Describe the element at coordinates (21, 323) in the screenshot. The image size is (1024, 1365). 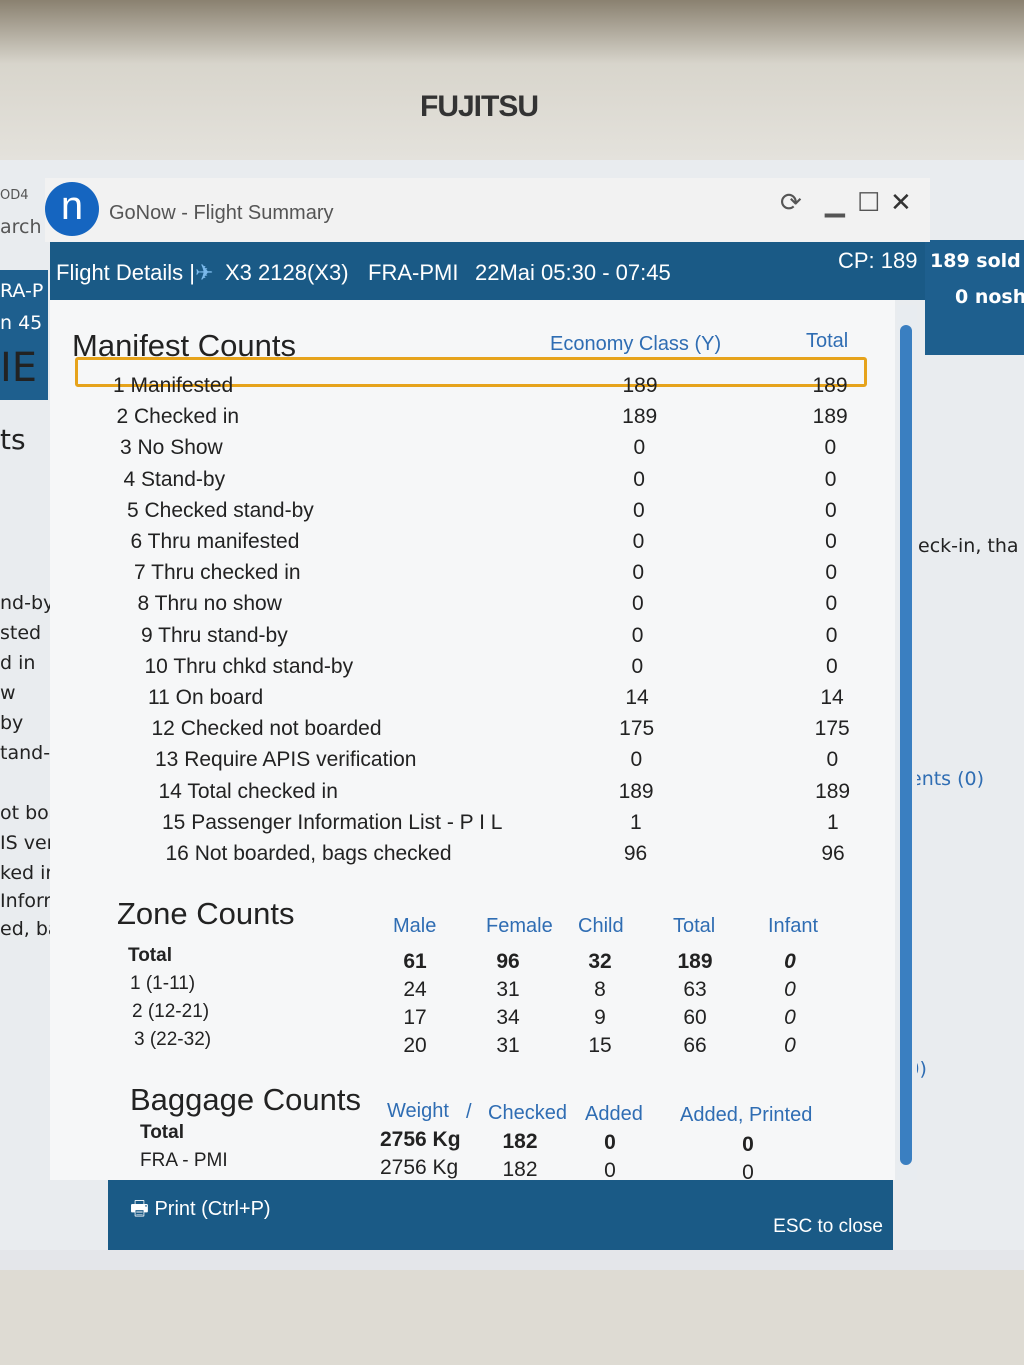
I see `bg-text: n 45` at that location.